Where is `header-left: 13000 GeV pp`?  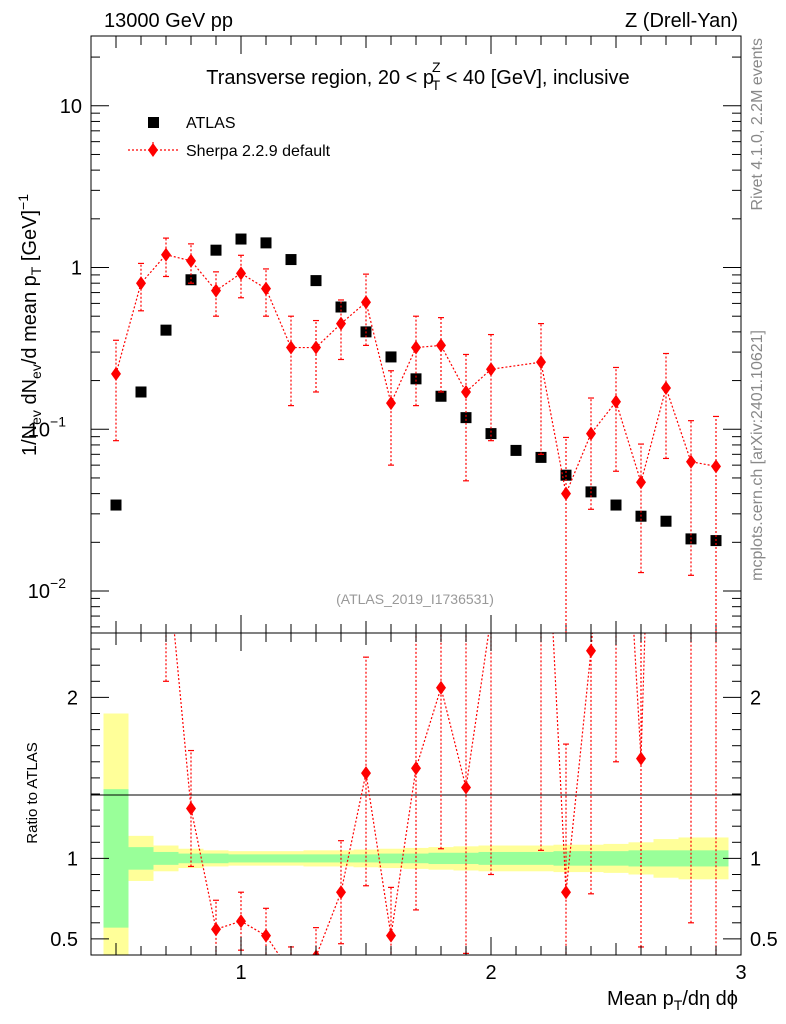
header-left: 13000 GeV pp is located at coordinates (168, 21).